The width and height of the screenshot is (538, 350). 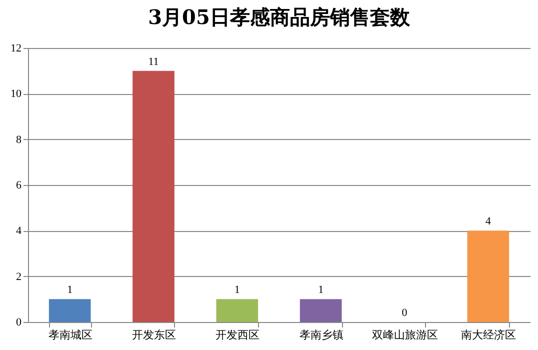 What do you see at coordinates (321, 335) in the screenshot?
I see `x-tick-label: 孝南乡镇` at bounding box center [321, 335].